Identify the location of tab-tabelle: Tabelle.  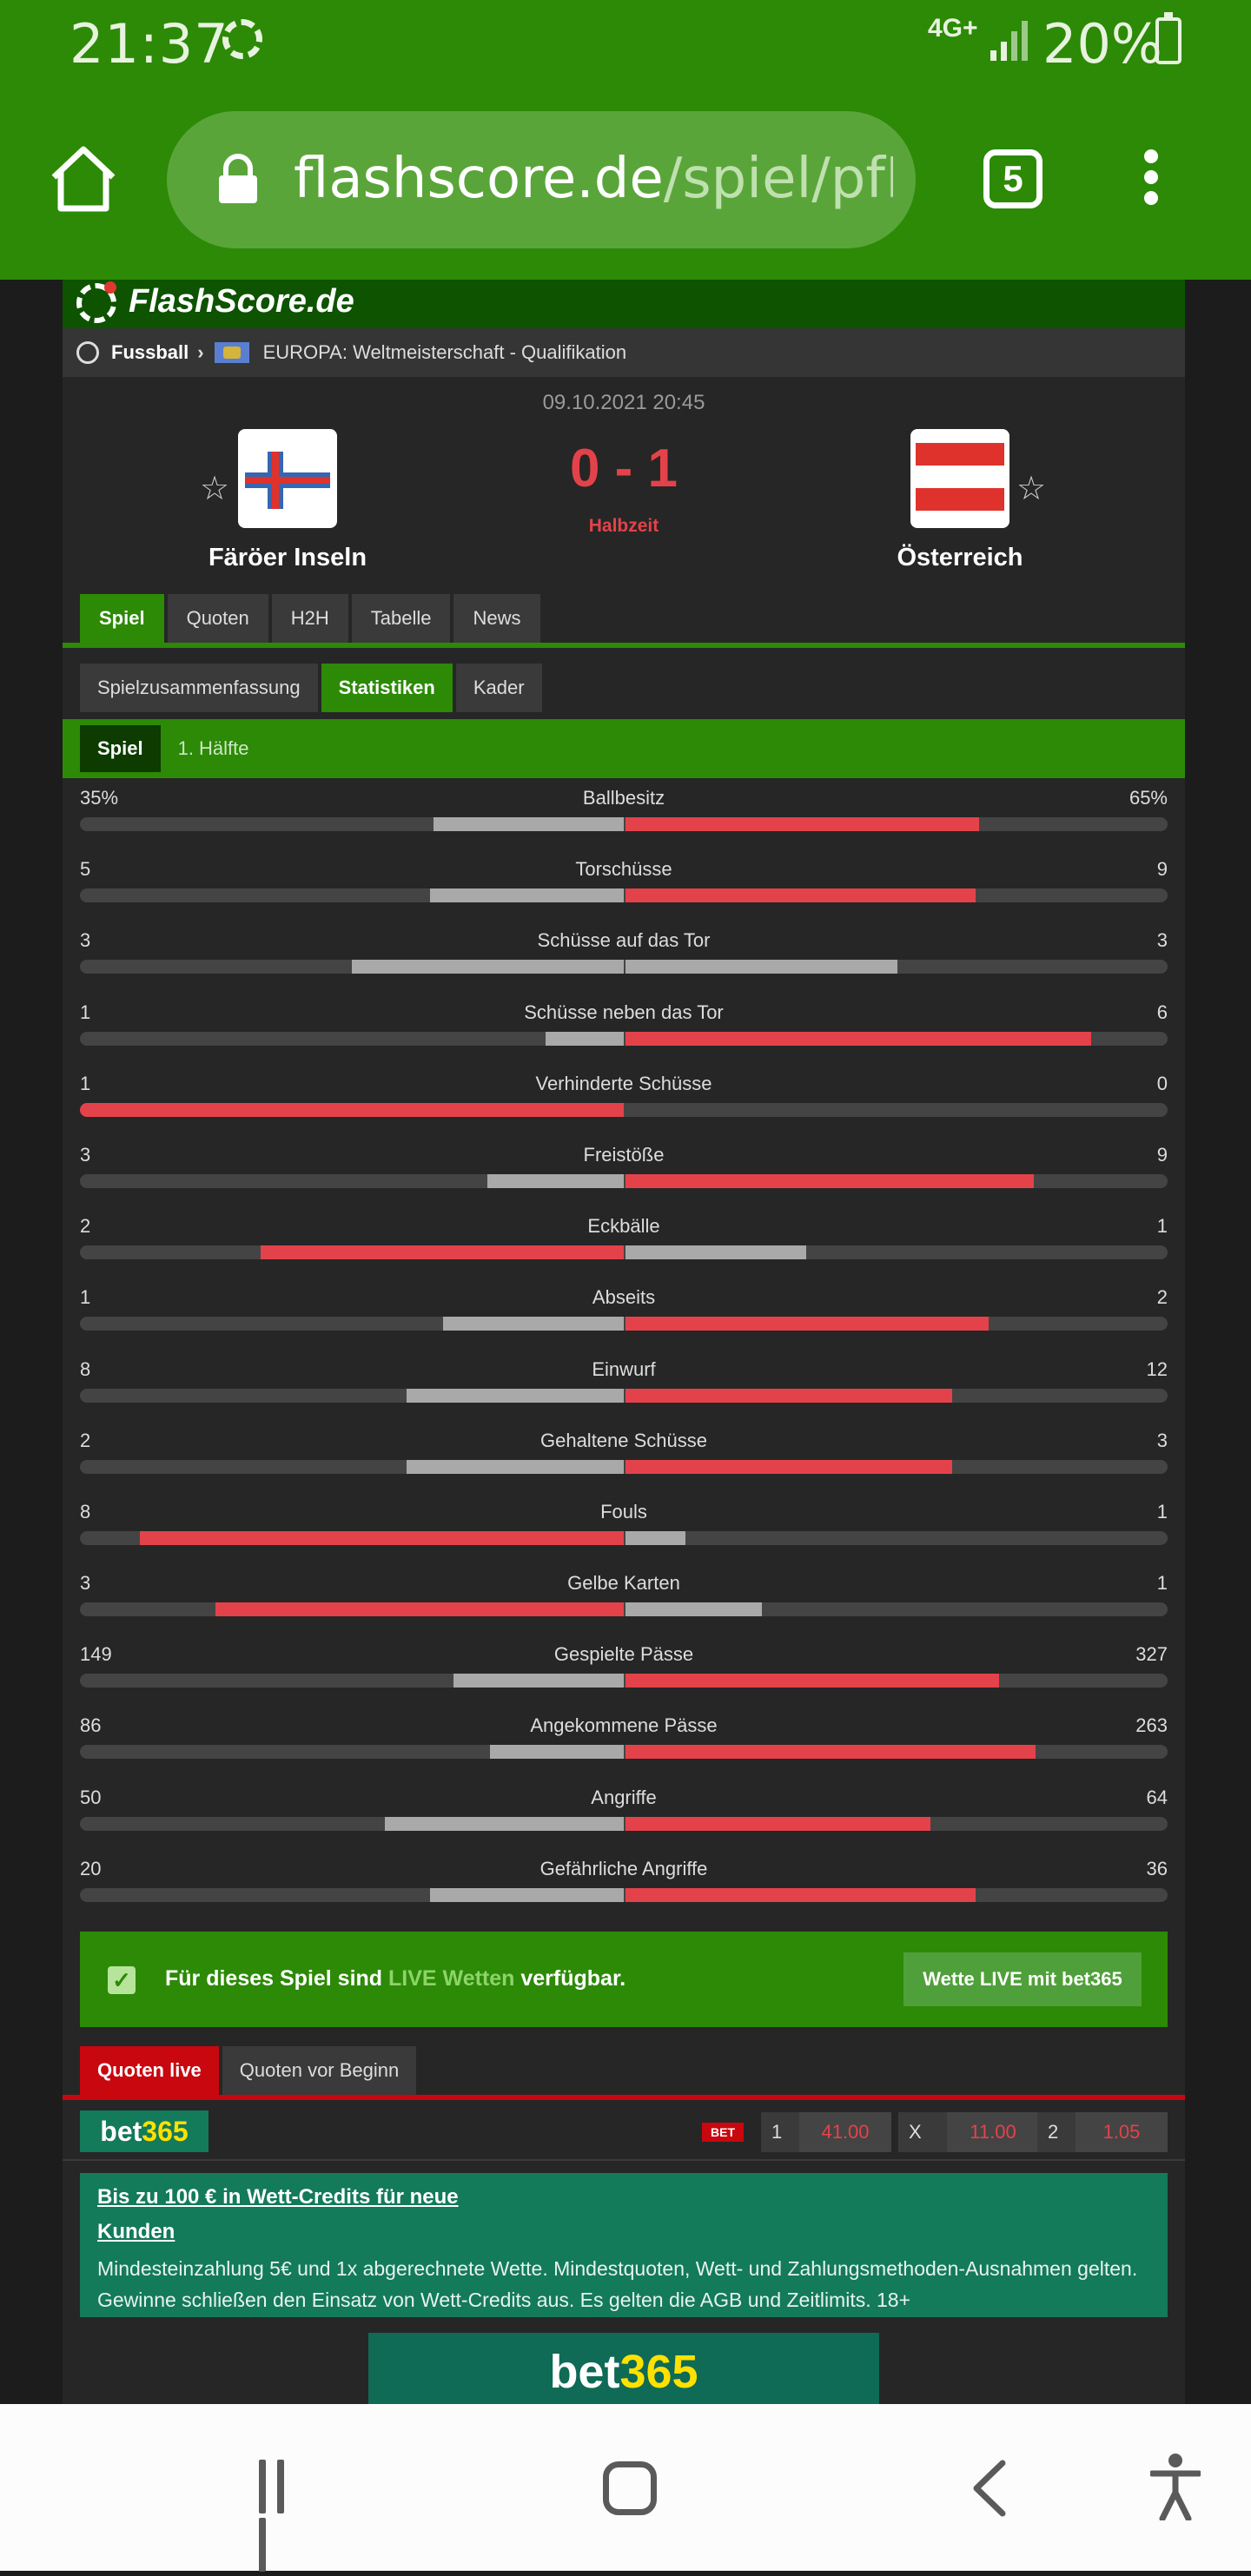
(401, 618).